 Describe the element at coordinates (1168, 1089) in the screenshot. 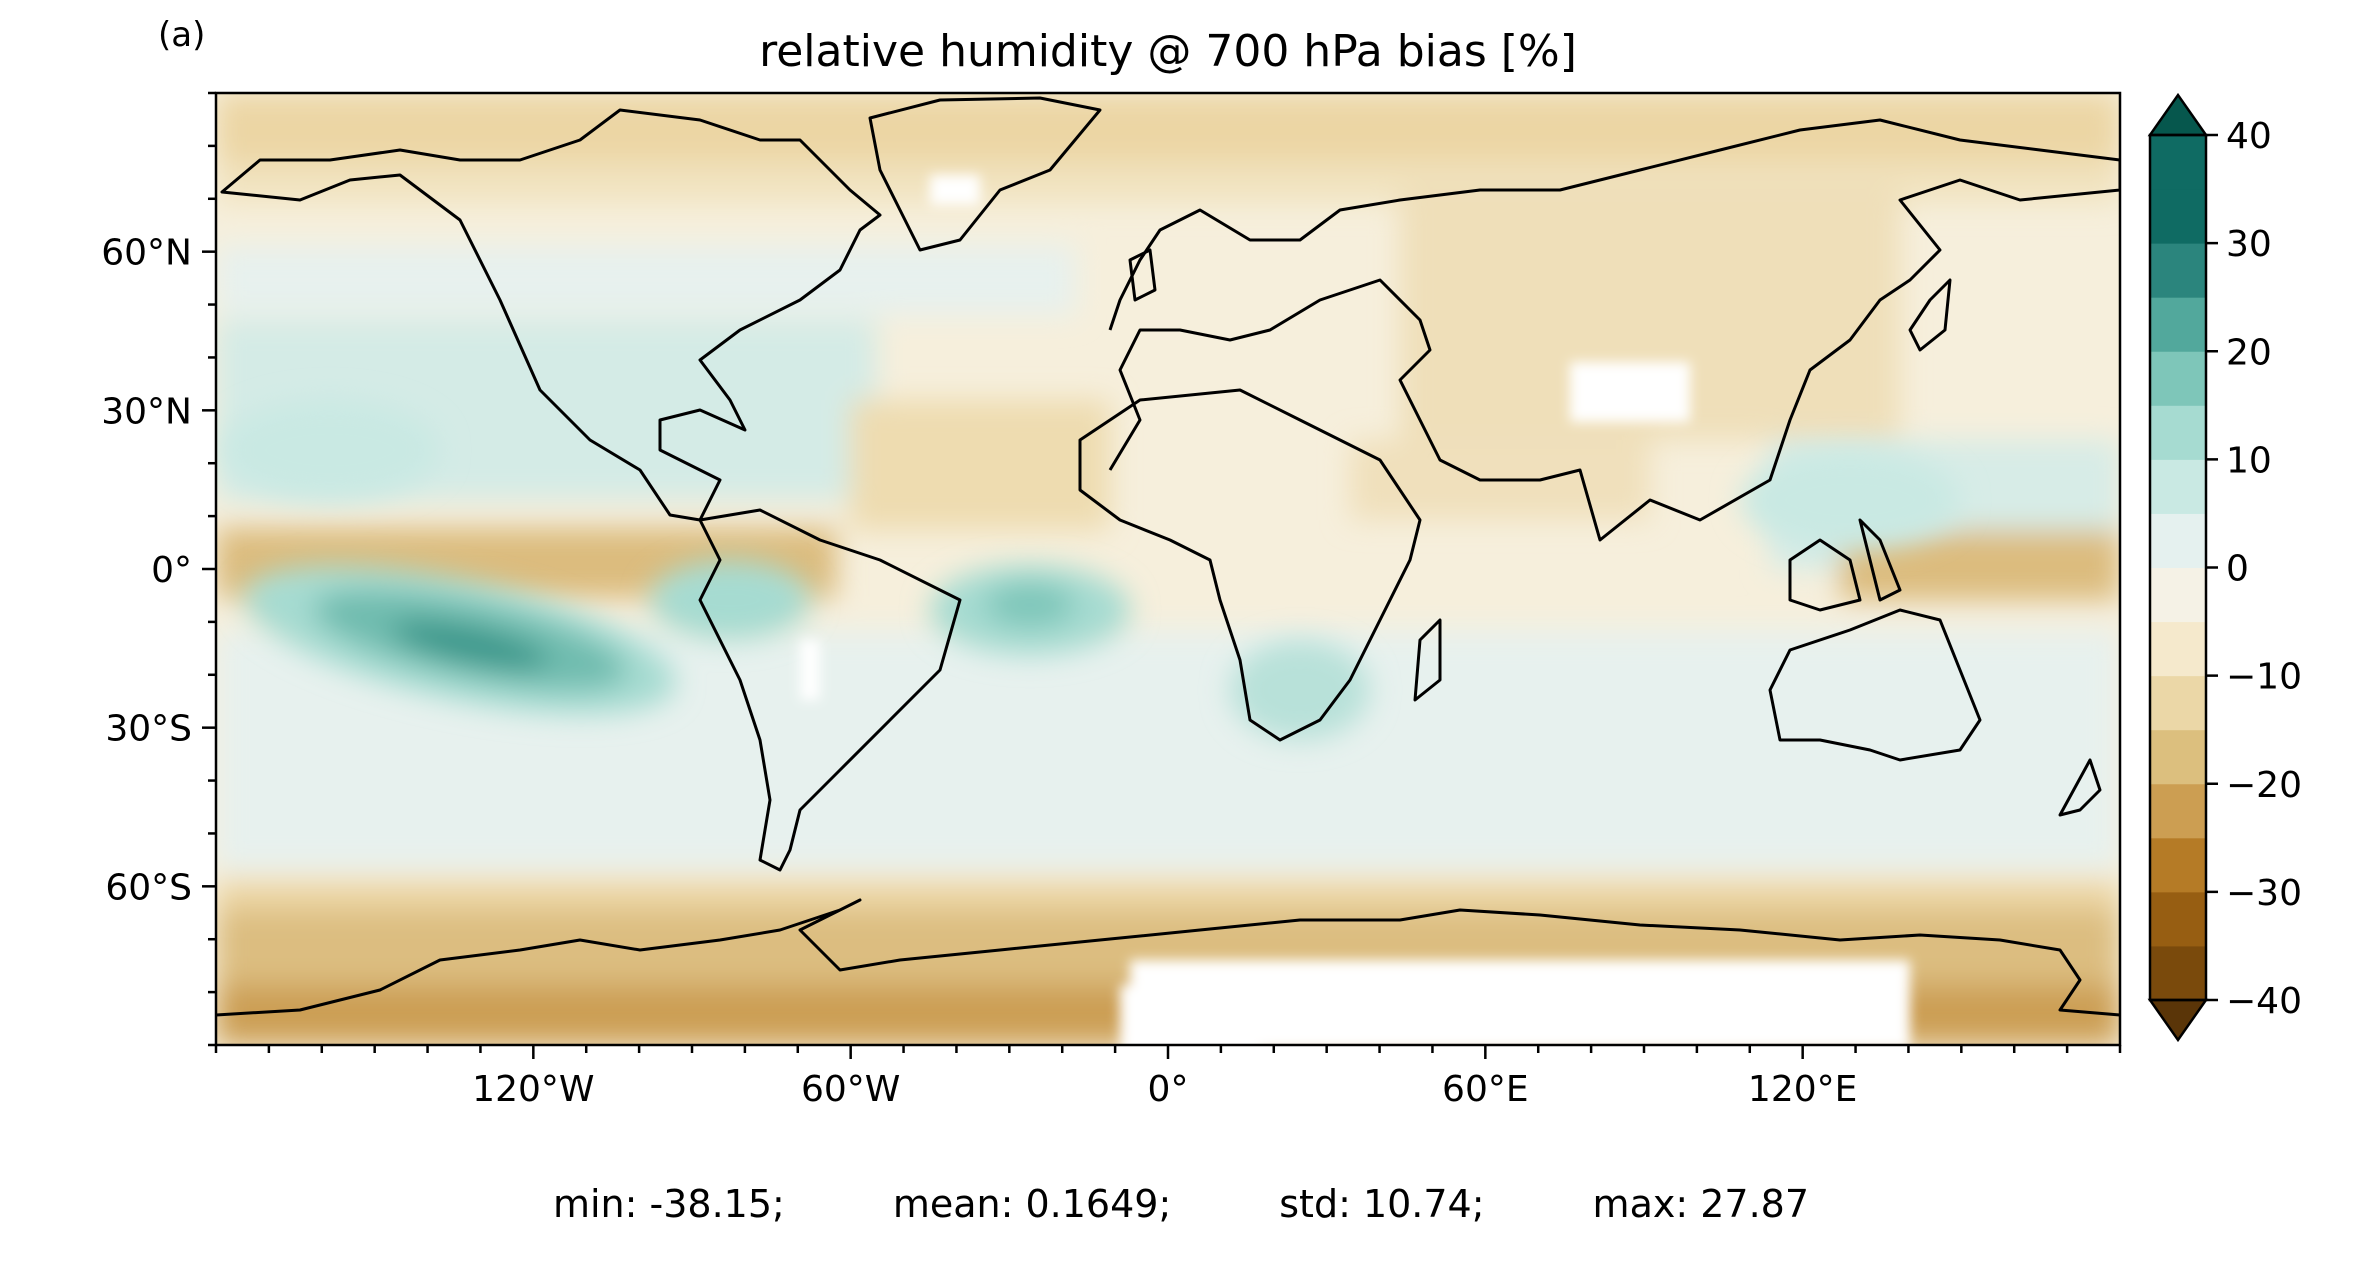

I see `x-tick-label: 0°` at that location.